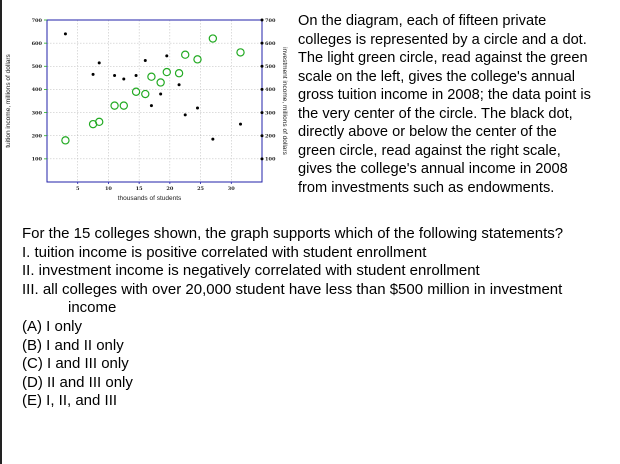 The width and height of the screenshot is (620, 464). I want to click on right-tick-label: 300, so click(270, 113).